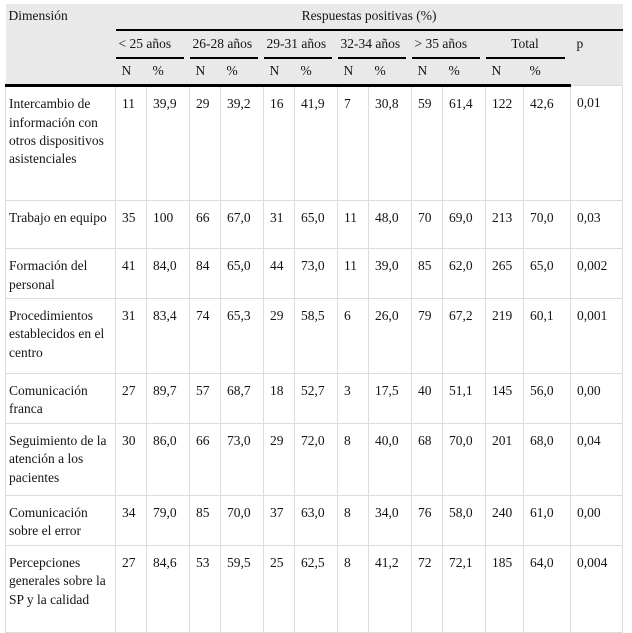  Describe the element at coordinates (168, 520) in the screenshot. I see `cell-pct: 79,0` at that location.